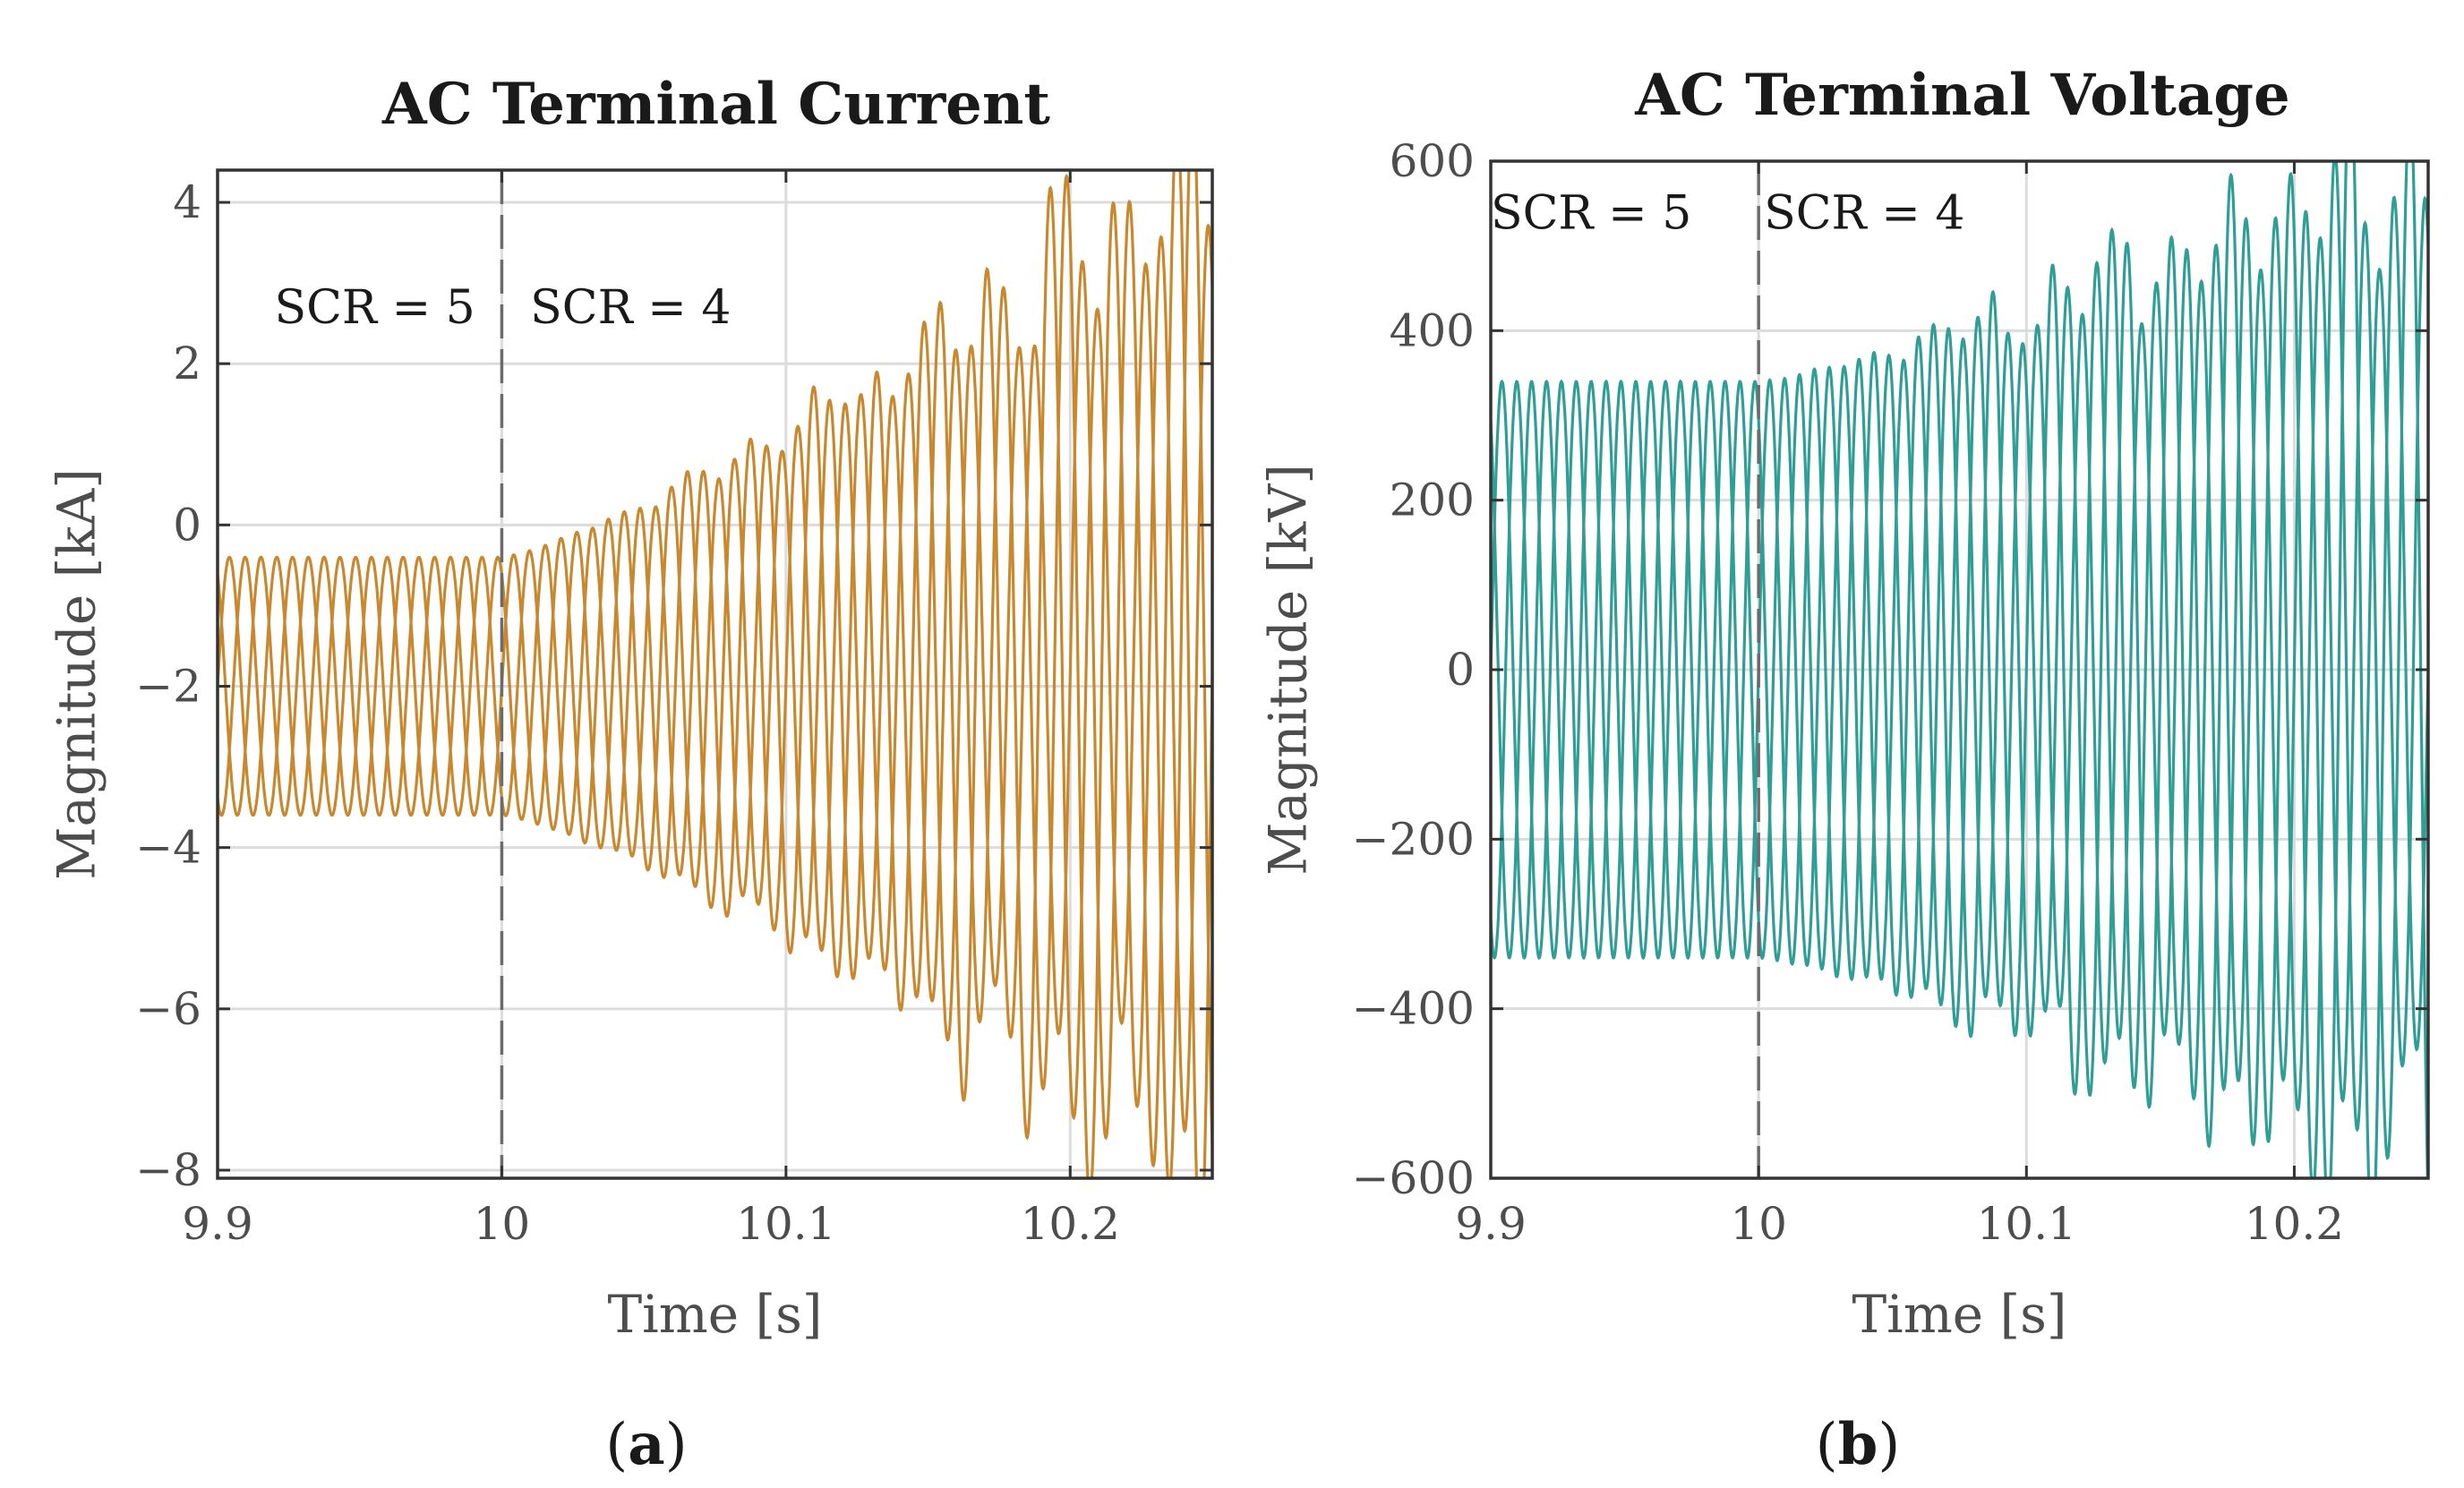 This screenshot has height=1488, width=2464. What do you see at coordinates (168, 1170) in the screenshot?
I see `y-tick-label: −8` at bounding box center [168, 1170].